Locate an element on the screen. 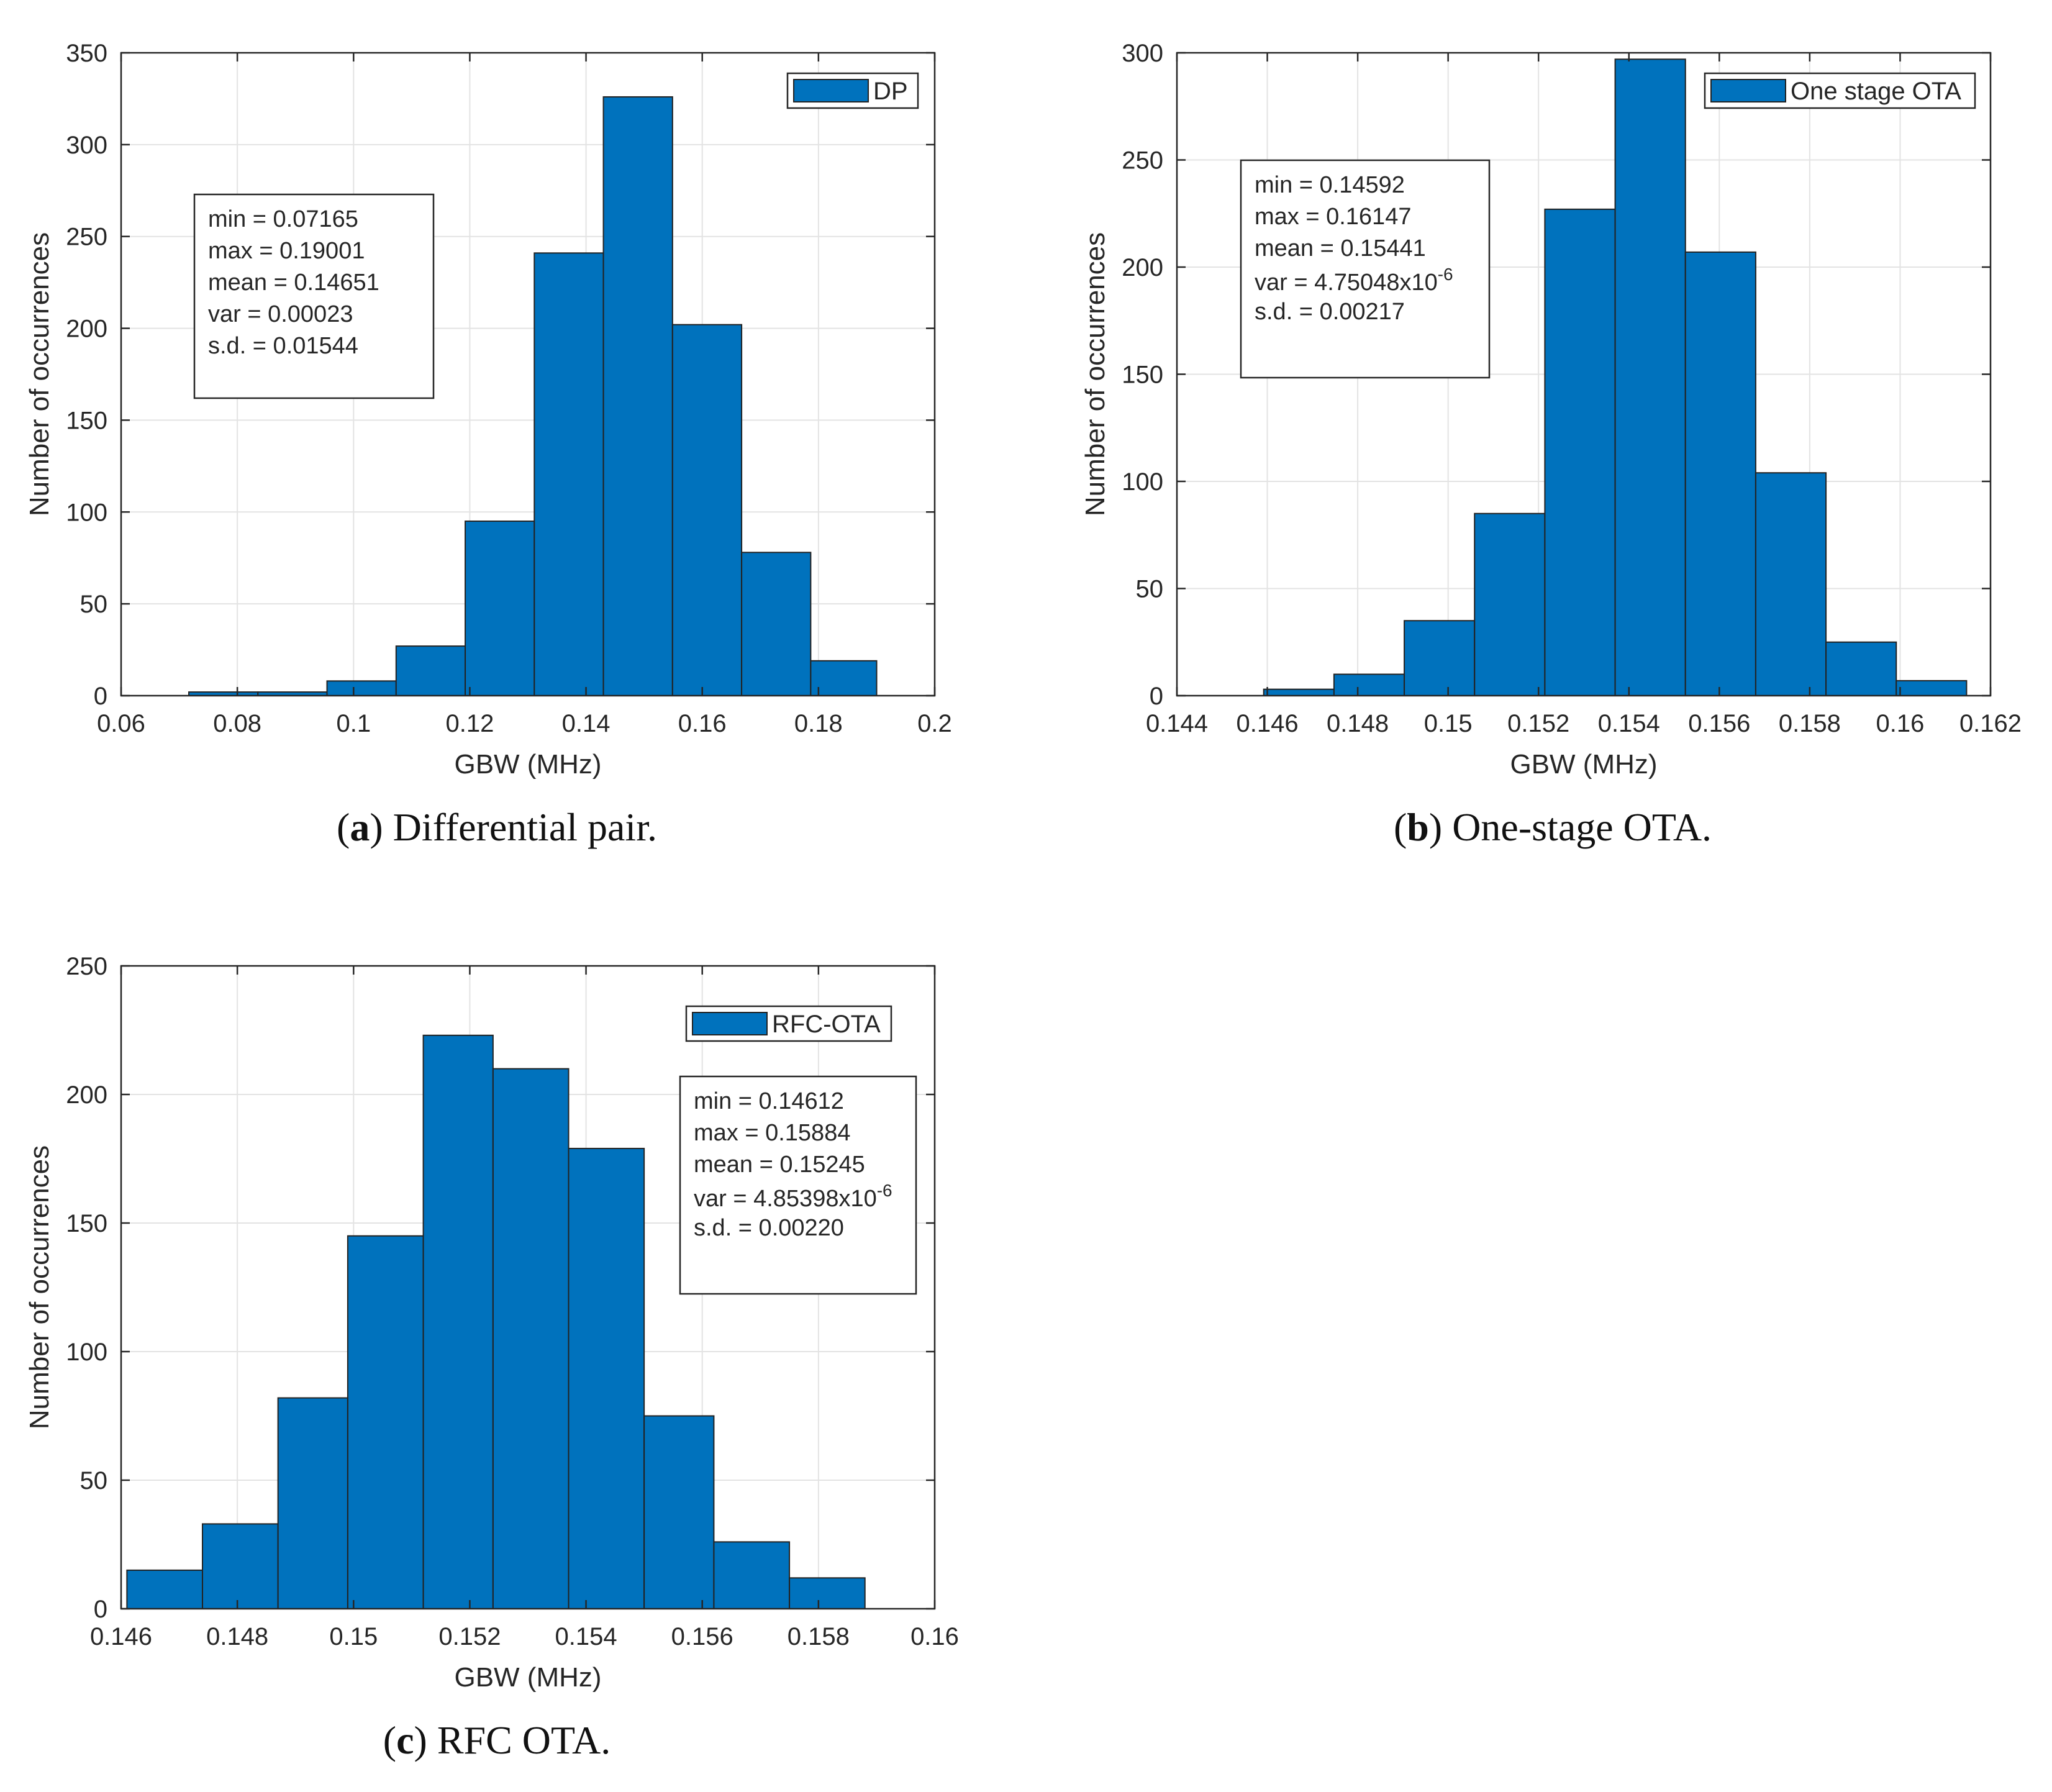 This screenshot has width=2052, height=1792. caption-a: (a) Differential pair. is located at coordinates (497, 827).